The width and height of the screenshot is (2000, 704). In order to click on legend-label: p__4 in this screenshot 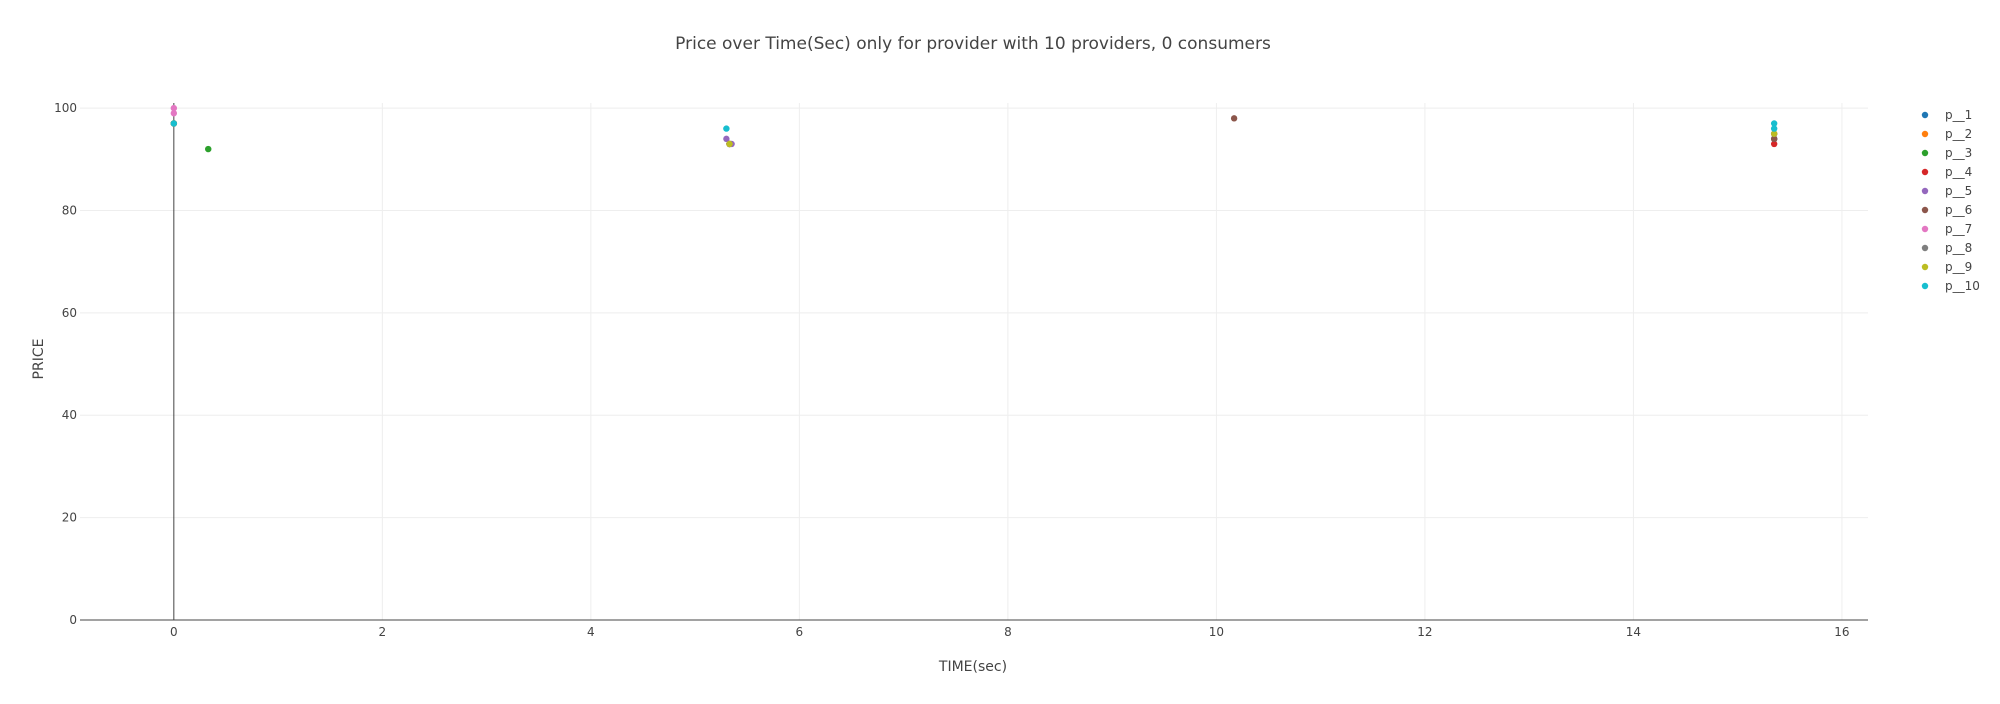, I will do `click(1958, 172)`.